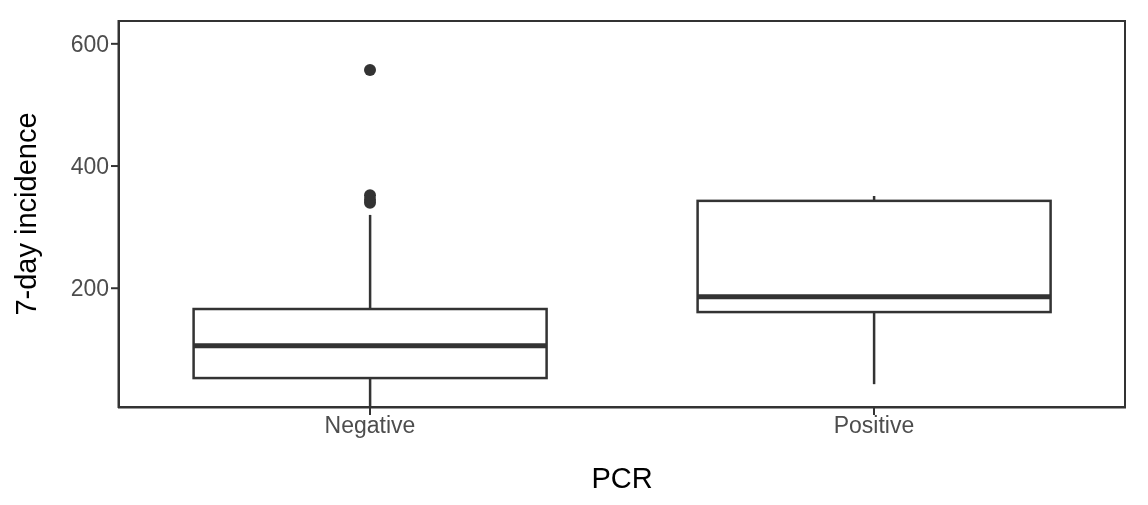 This screenshot has height=505, width=1148. Describe the element at coordinates (370, 425) in the screenshot. I see `x-tick-label: Negative` at that location.